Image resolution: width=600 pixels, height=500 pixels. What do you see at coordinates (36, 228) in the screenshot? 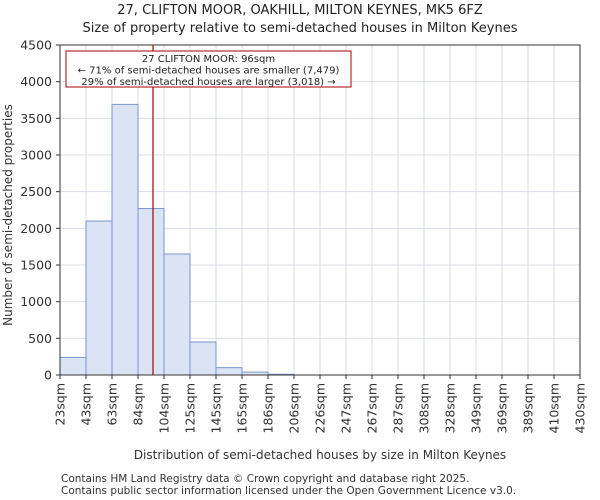
I see `y-tick-label: 2000` at bounding box center [36, 228].